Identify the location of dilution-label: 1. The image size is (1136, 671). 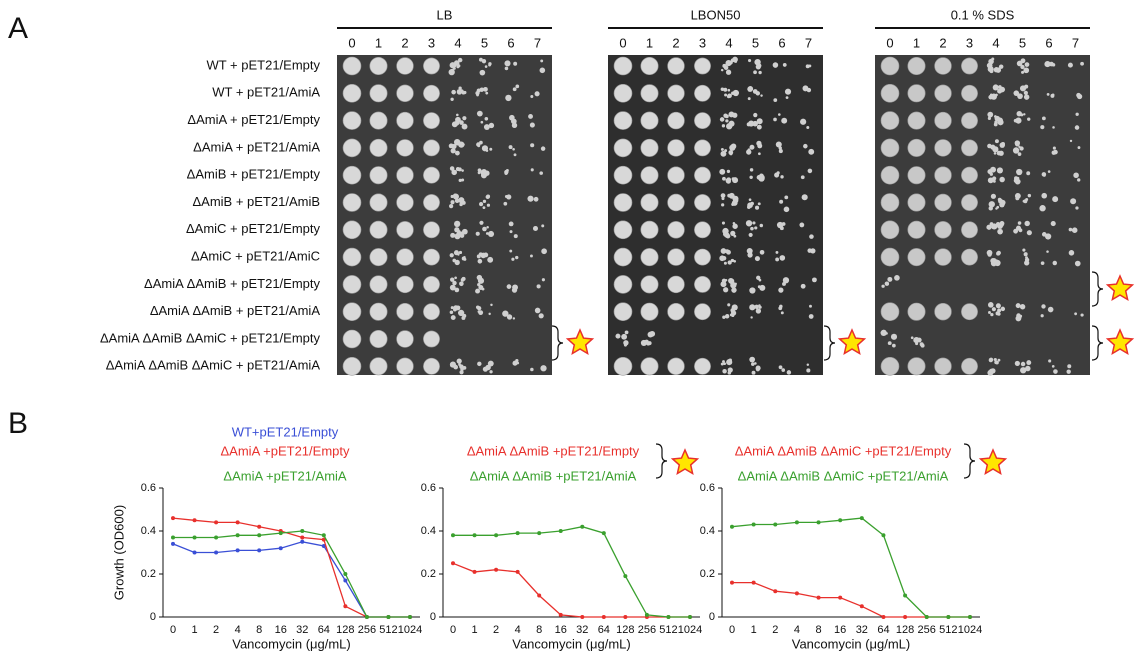
(916, 42).